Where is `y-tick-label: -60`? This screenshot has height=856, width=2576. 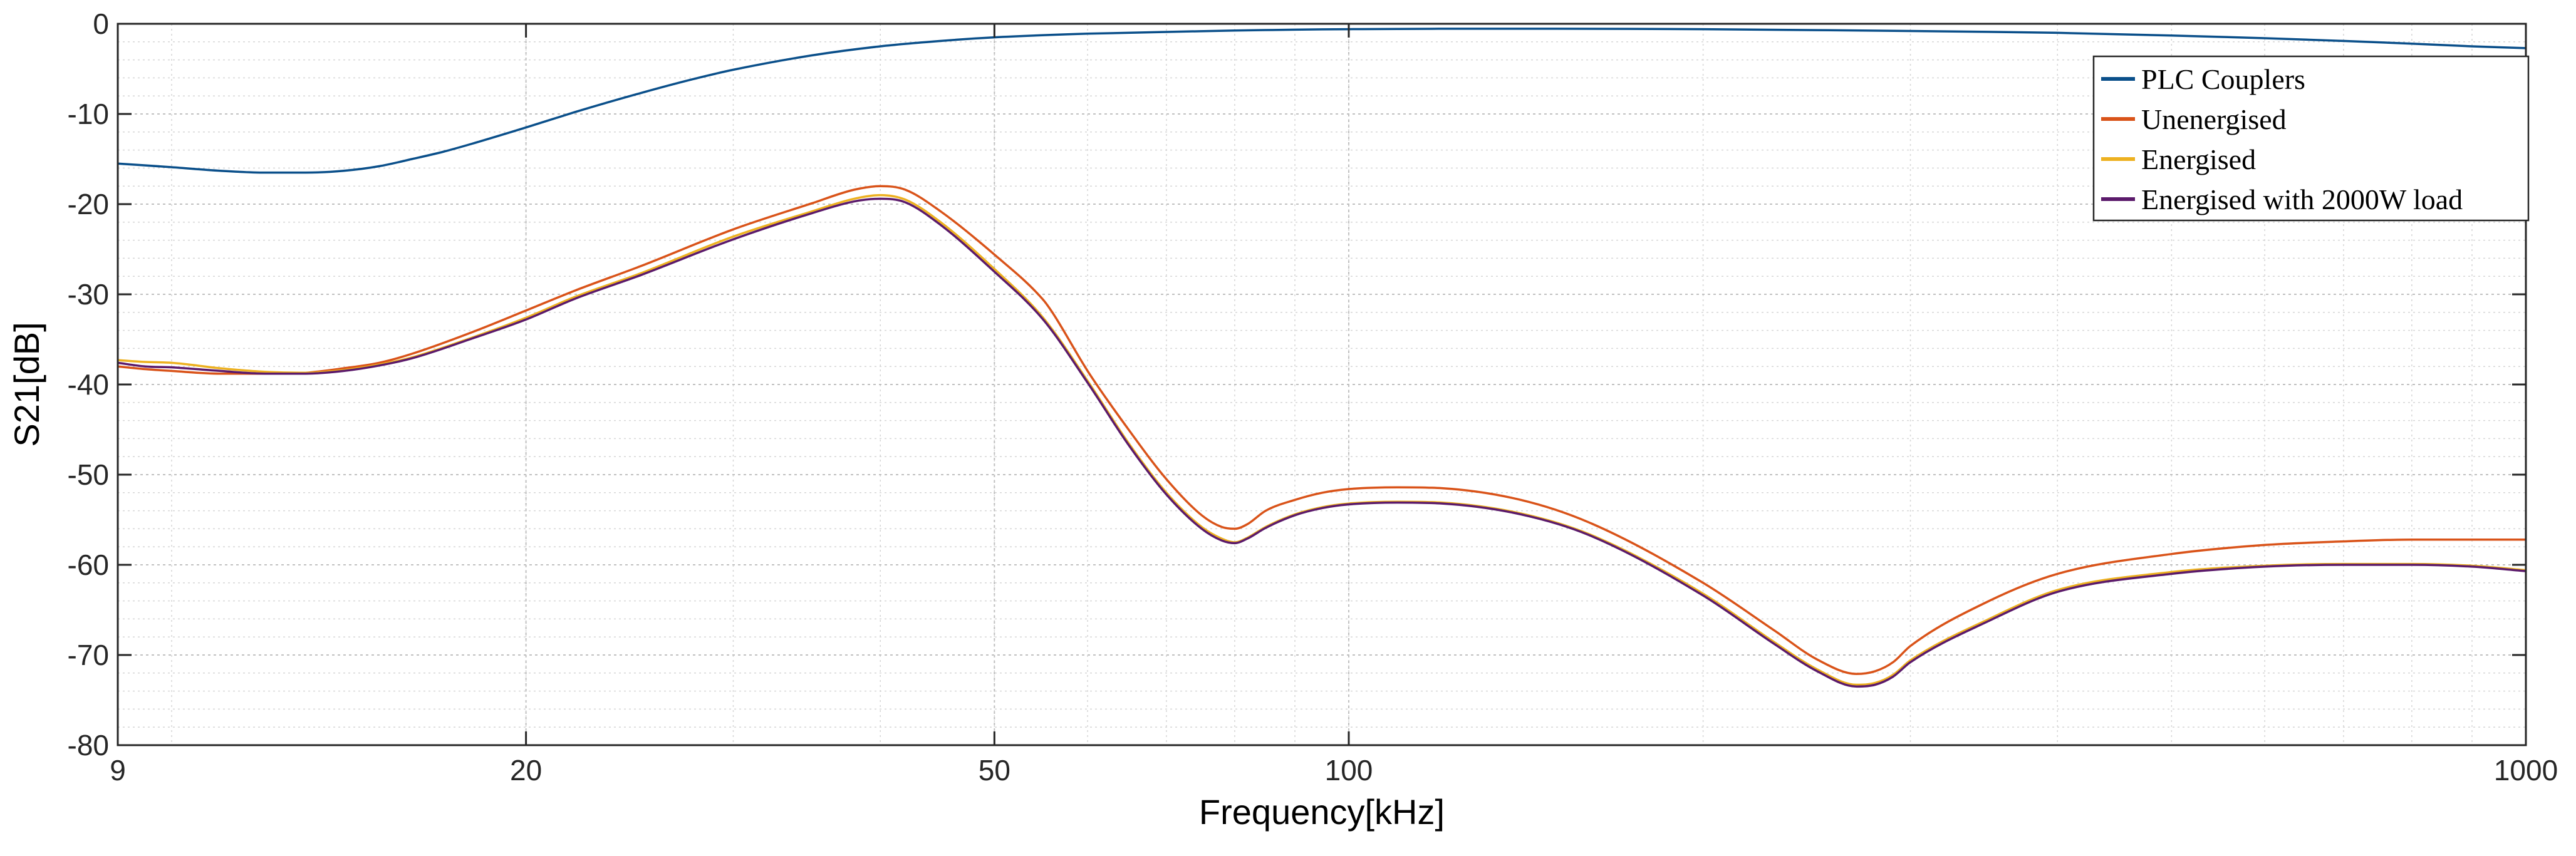 y-tick-label: -60 is located at coordinates (88, 565).